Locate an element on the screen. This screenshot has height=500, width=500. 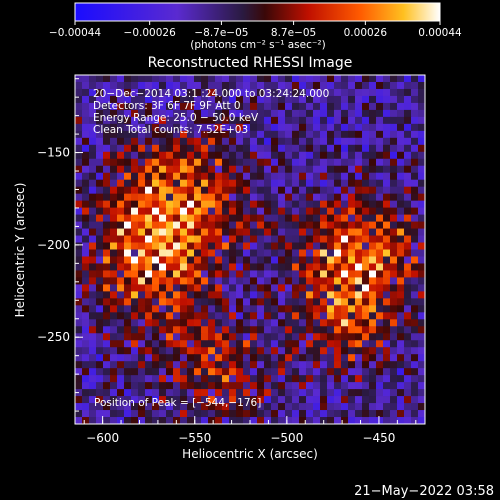
colorbar-units-label: (photons cm⁻² s⁻¹ asec⁻²) is located at coordinates (257, 45).